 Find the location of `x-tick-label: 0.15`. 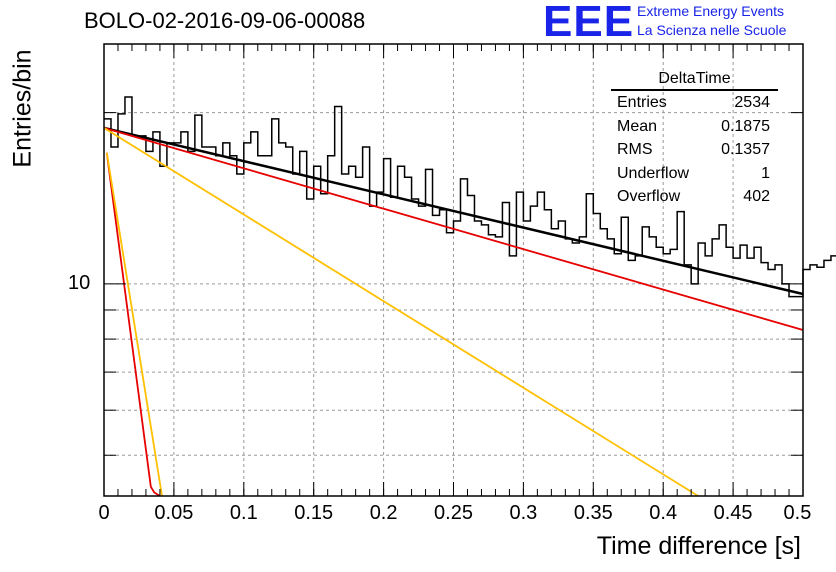

x-tick-label: 0.15 is located at coordinates (314, 513).